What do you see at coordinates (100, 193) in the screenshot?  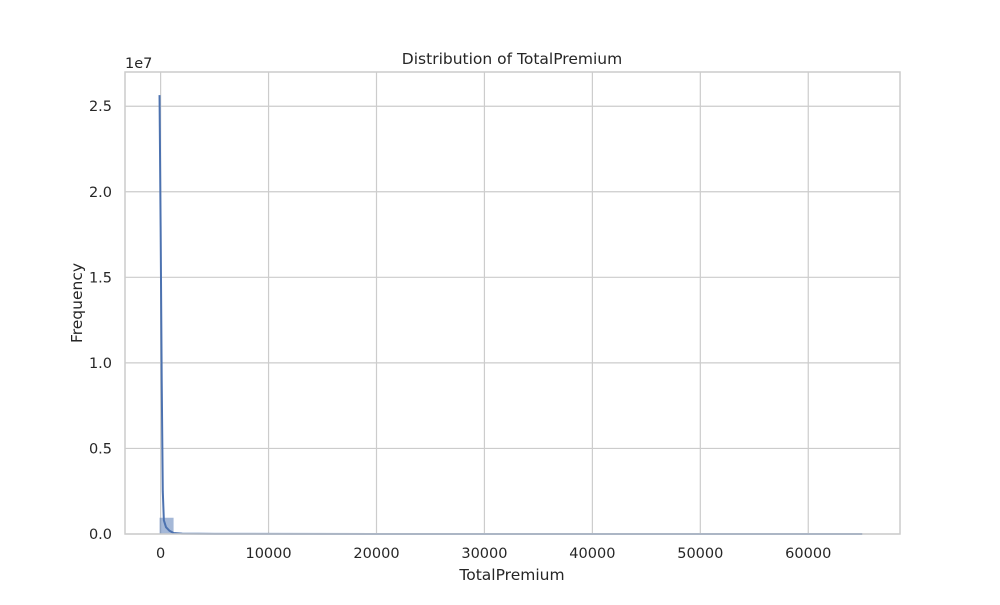 I see `y-tick-label: 2.0` at bounding box center [100, 193].